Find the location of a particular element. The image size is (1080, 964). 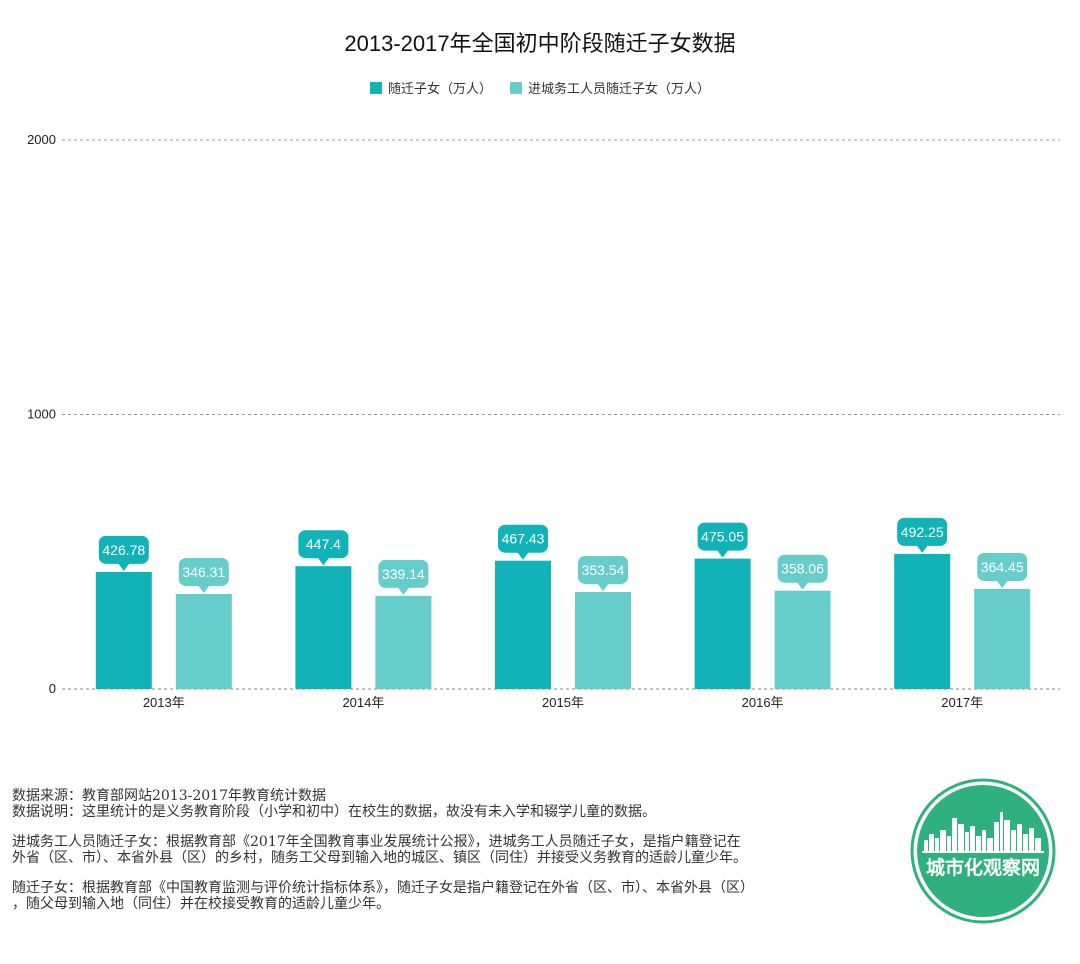

x-tick-label: 2014年 is located at coordinates (363, 702).